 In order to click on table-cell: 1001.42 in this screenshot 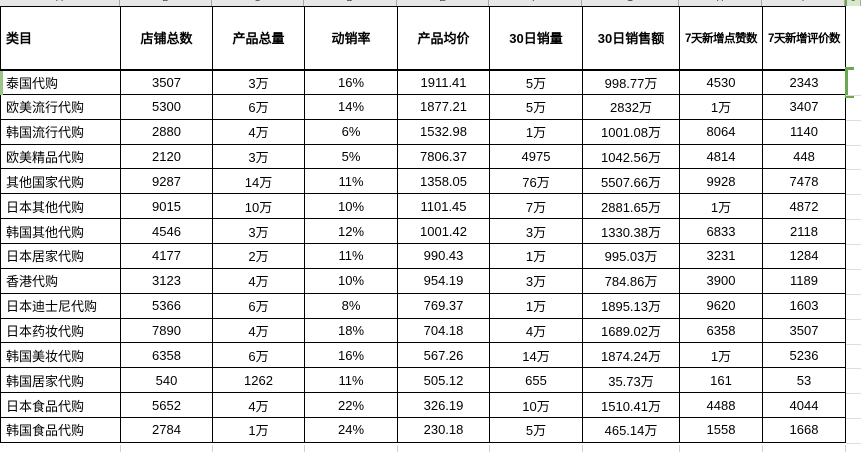, I will do `click(443, 231)`.